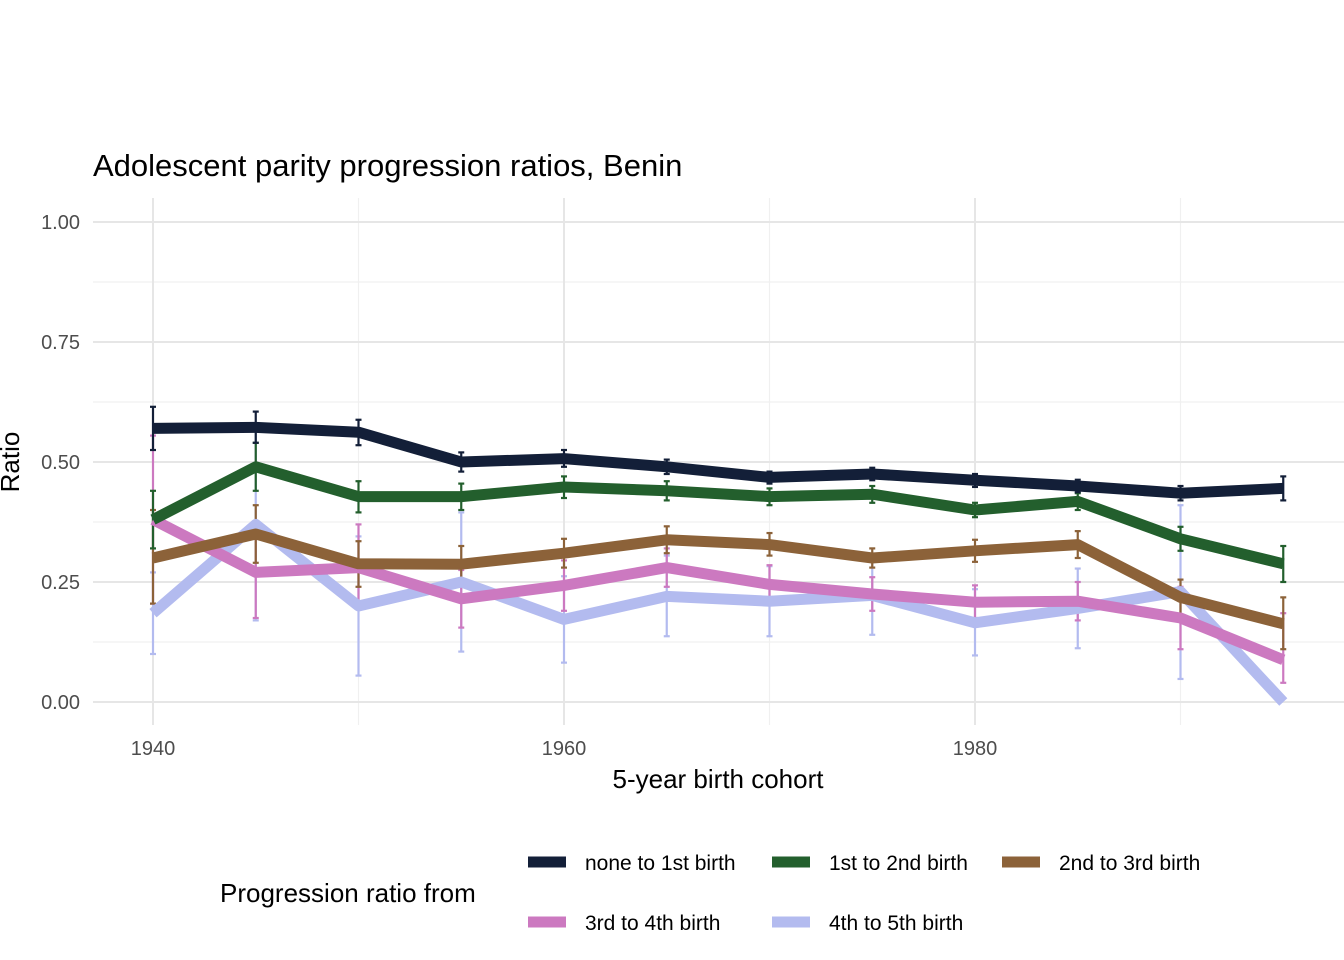 Image resolution: width=1344 pixels, height=960 pixels. Describe the element at coordinates (60, 703) in the screenshot. I see `y-tick-label: 0.00` at that location.